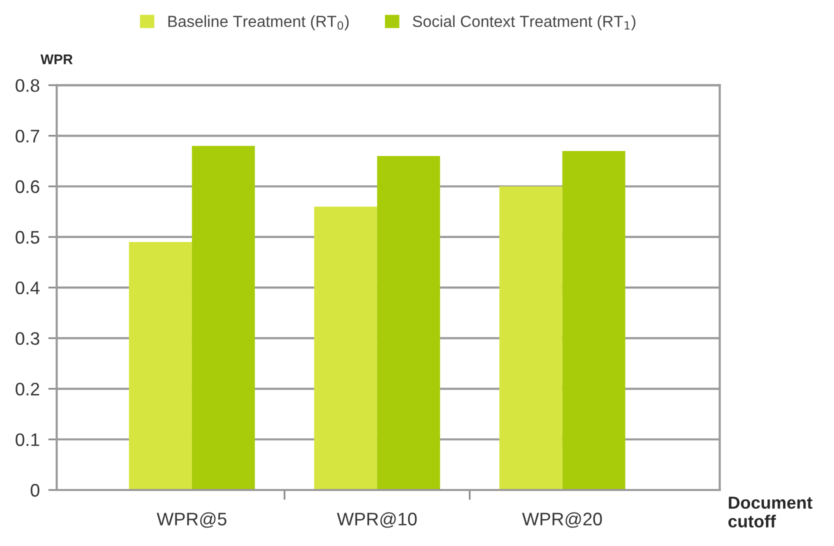  Describe the element at coordinates (524, 22) in the screenshot. I see `legend-label: Social Context Treatment (RT$_{1}$)` at that location.